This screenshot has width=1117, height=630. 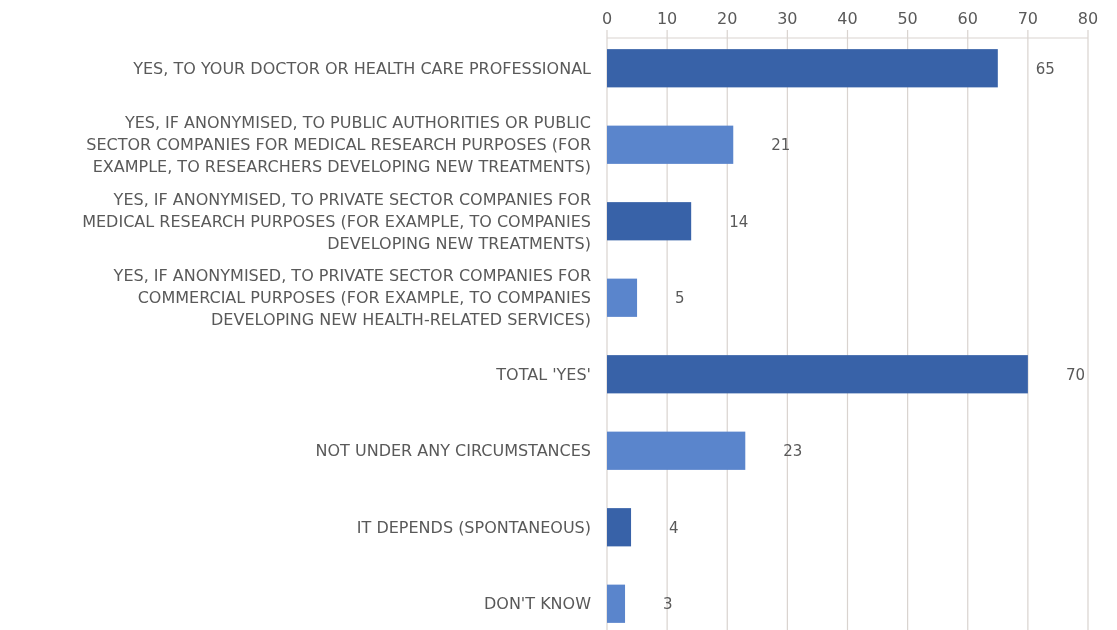 What do you see at coordinates (1028, 18) in the screenshot?
I see `x-tick-label: 70` at bounding box center [1028, 18].